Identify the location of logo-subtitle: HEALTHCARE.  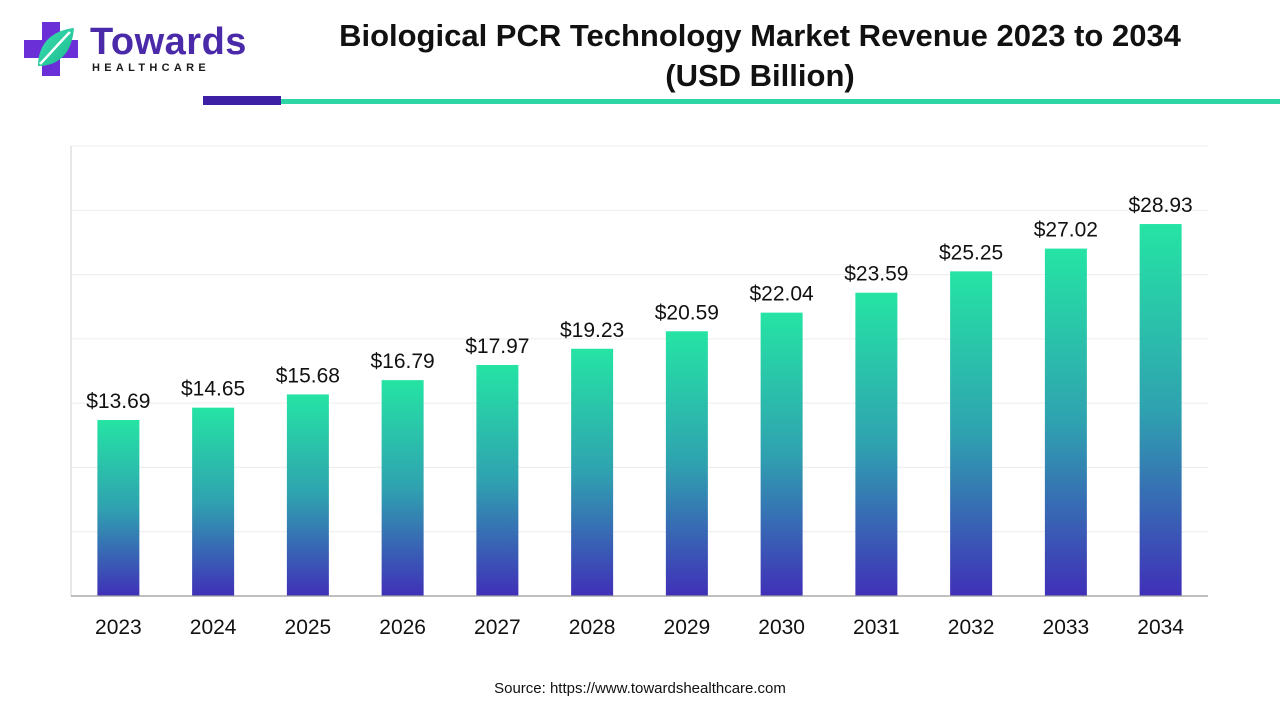
(151, 68).